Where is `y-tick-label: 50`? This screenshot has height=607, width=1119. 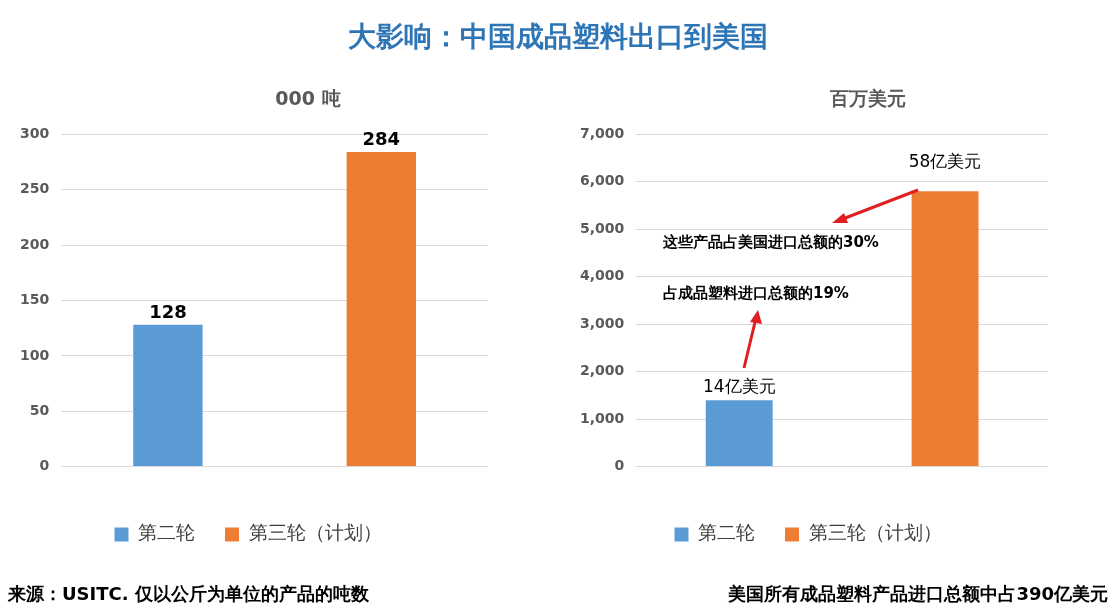
y-tick-label: 50 is located at coordinates (39, 409).